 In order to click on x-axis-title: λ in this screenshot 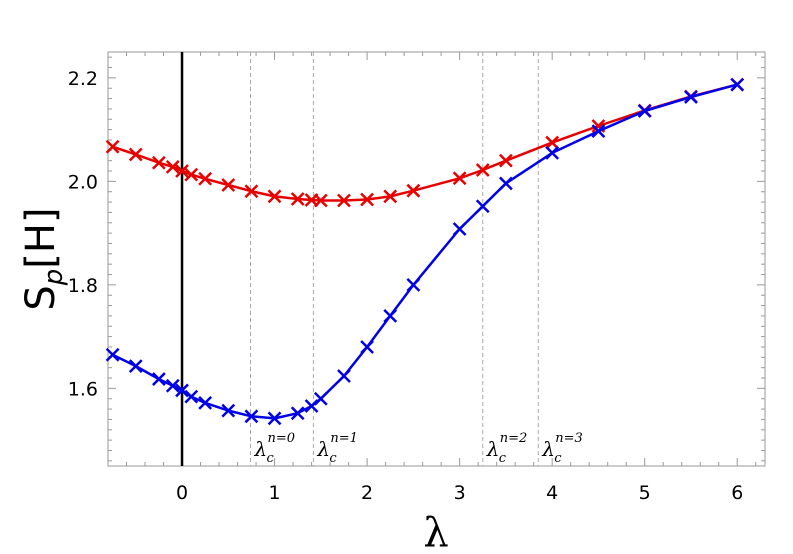, I will do `click(435, 532)`.